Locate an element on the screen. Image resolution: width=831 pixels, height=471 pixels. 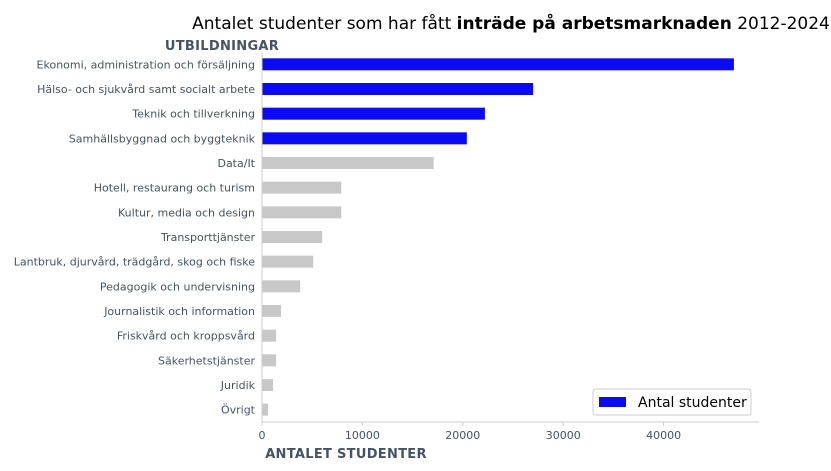
chart-title-part-0: Antalet studenter som har fått is located at coordinates (324, 23).